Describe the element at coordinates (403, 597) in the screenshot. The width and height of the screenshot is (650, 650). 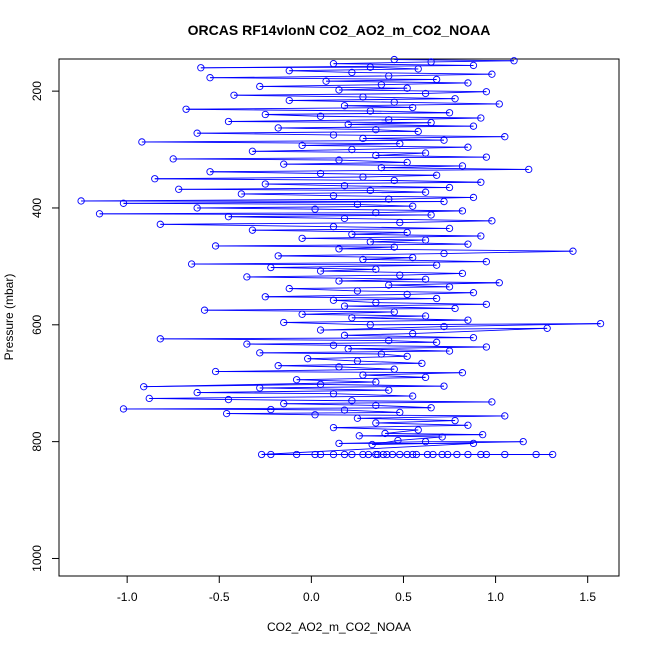
I see `x-tick-label: 0.5` at that location.